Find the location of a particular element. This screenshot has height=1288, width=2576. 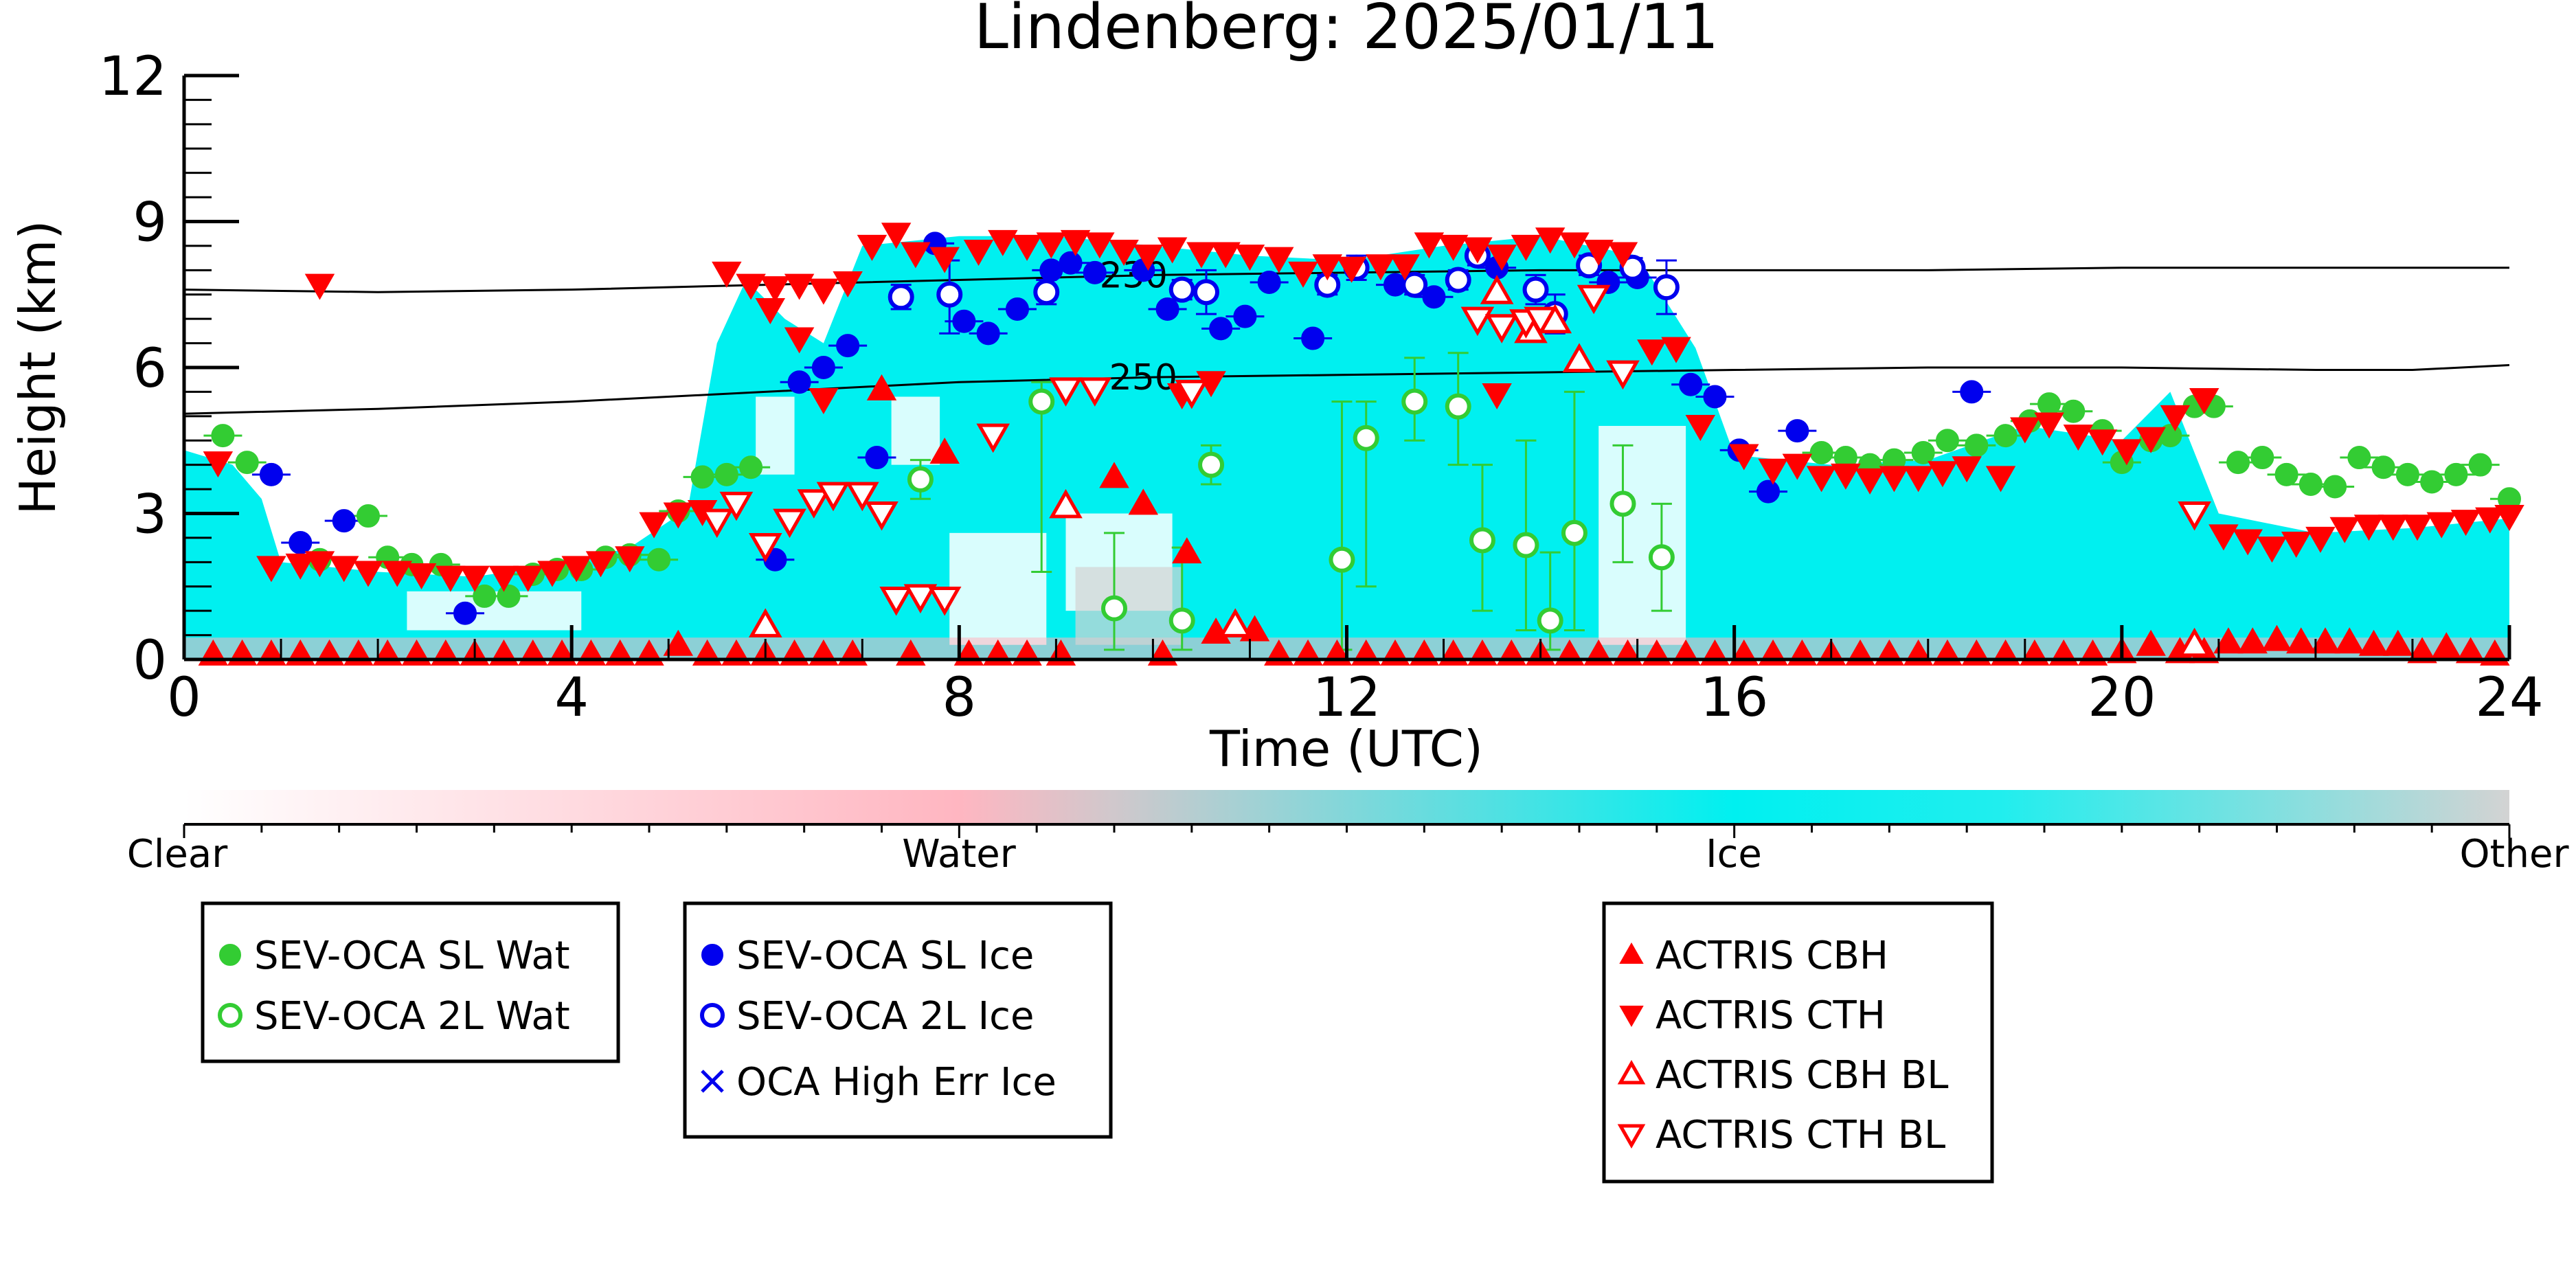

legend-box-water is located at coordinates (410, 982).